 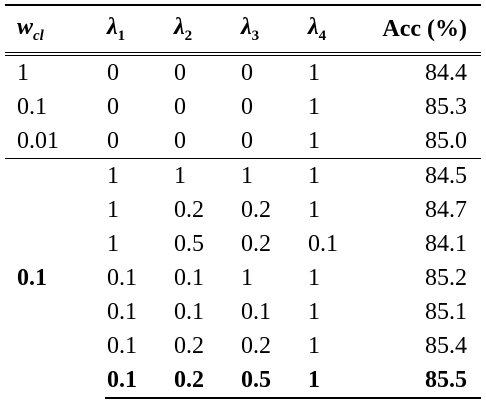 What do you see at coordinates (243, 71) in the screenshot?
I see `table-row: 1 0 0 0 1 84.4` at bounding box center [243, 71].